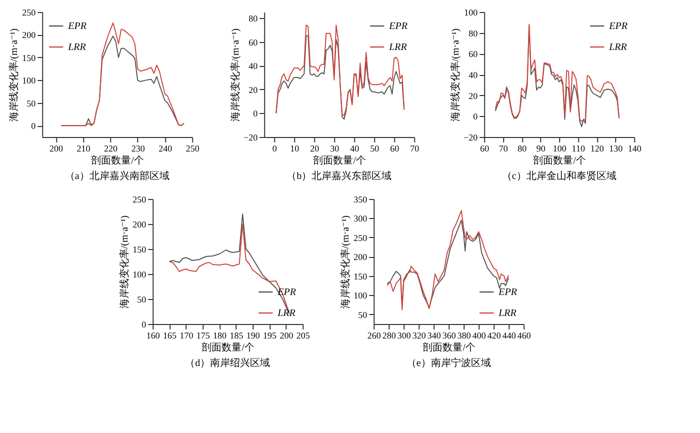 This screenshot has height=433, width=700. I want to click on text: （c）北岸金山和奉贤区域, so click(559, 176).